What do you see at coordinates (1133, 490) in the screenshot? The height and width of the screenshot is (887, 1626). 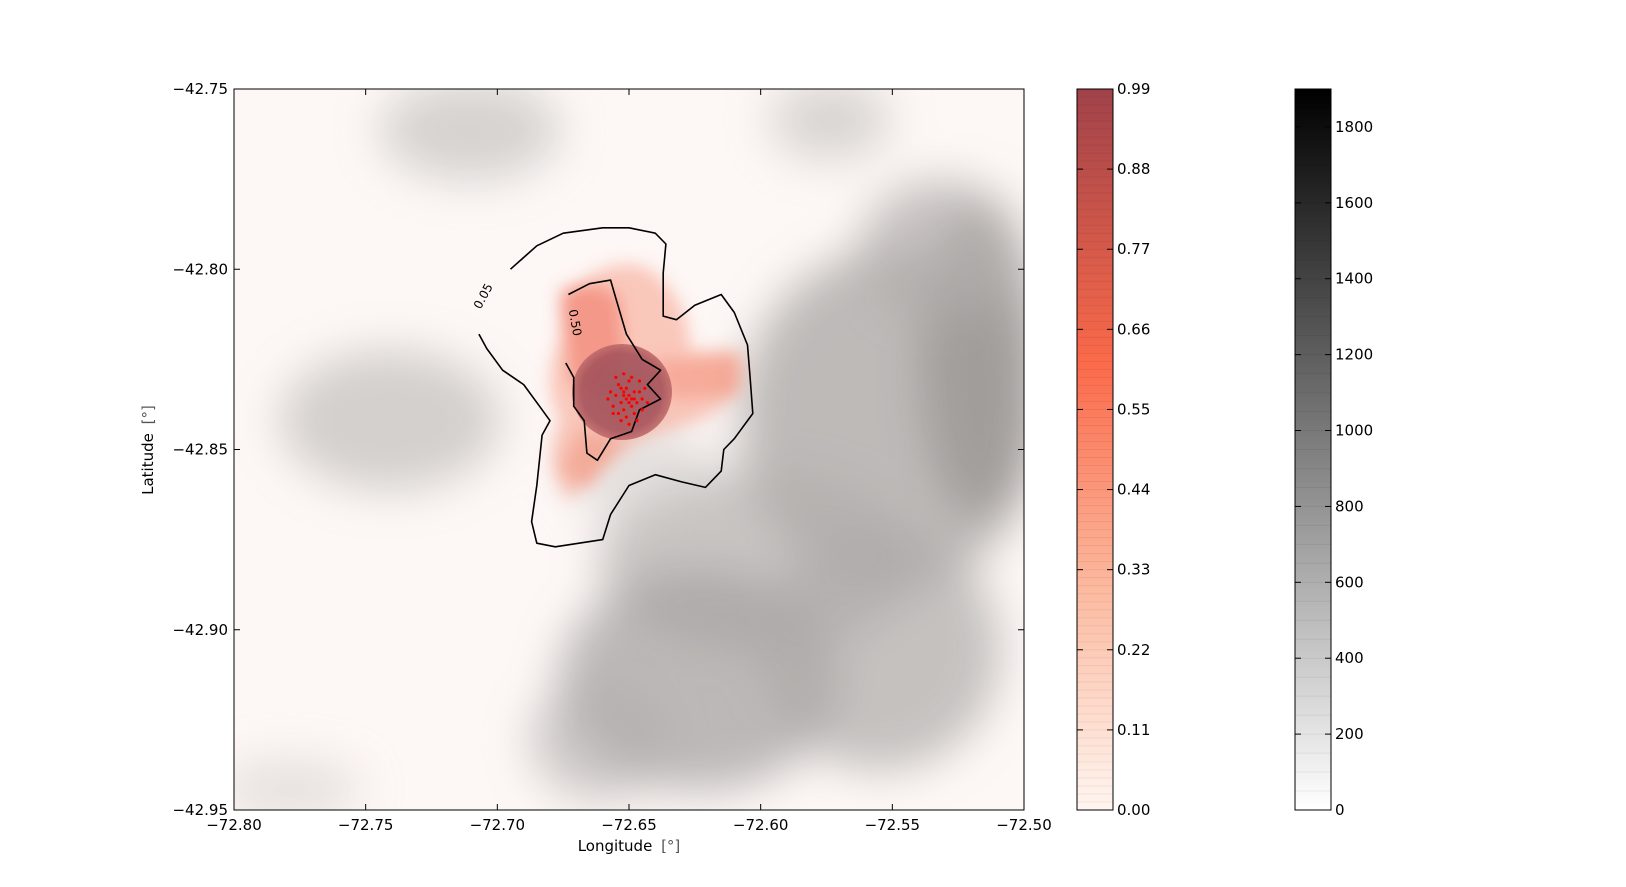 I see `probability-colorbar-tick-label: 0.44` at bounding box center [1133, 490].